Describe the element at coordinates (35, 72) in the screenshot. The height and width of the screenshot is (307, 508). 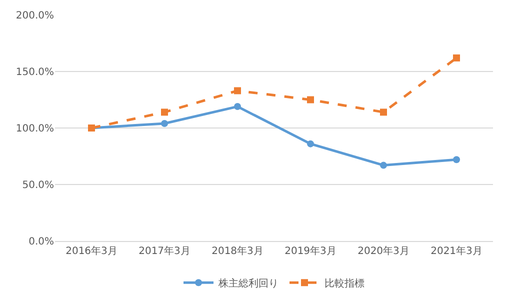
I see `y-tick-label: 150.0%` at that location.